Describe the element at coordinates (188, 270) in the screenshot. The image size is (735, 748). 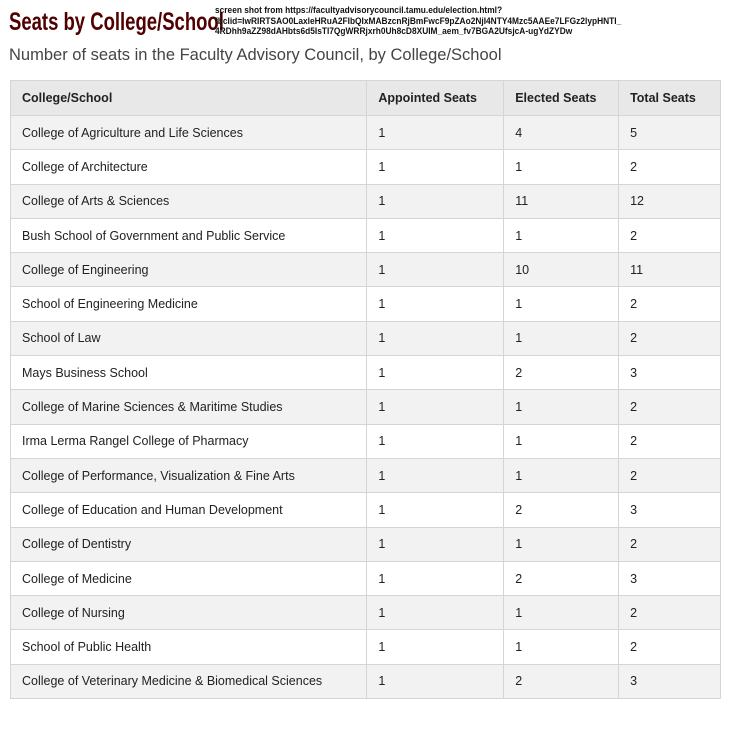
I see `college-cell: College of Engineering` at that location.